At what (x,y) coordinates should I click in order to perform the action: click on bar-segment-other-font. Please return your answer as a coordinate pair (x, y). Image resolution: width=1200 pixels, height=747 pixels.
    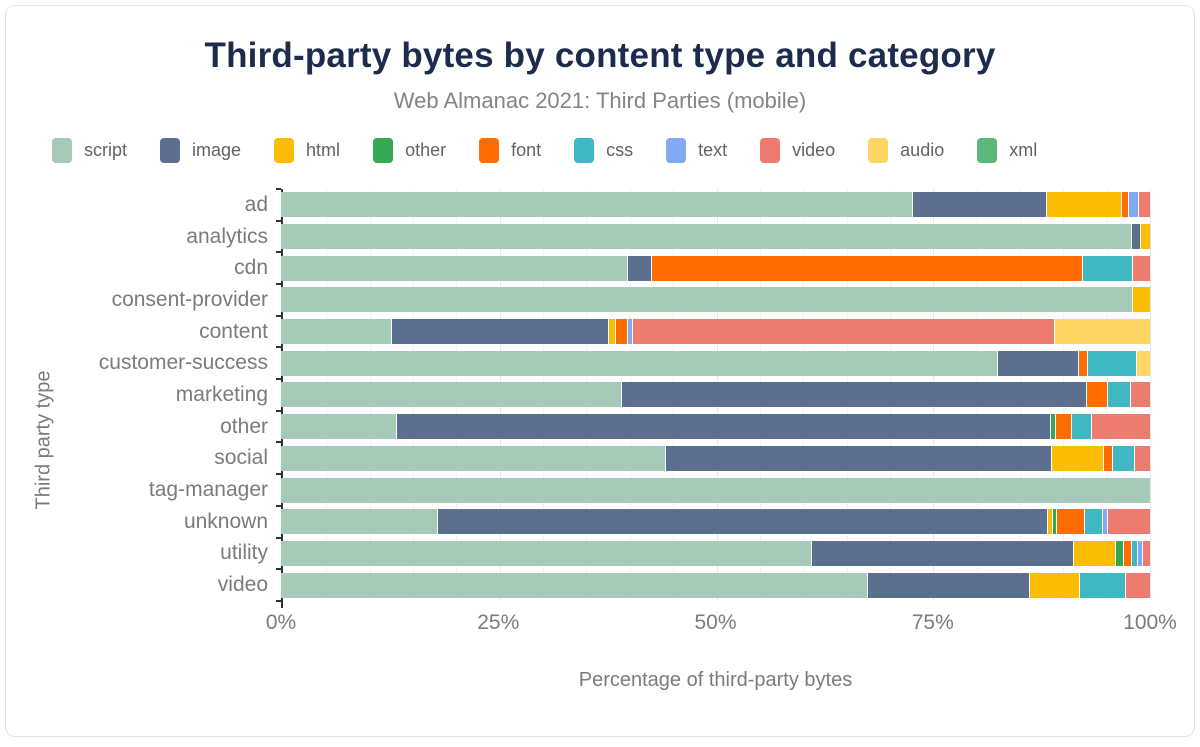
    Looking at the image, I should click on (1063, 427).